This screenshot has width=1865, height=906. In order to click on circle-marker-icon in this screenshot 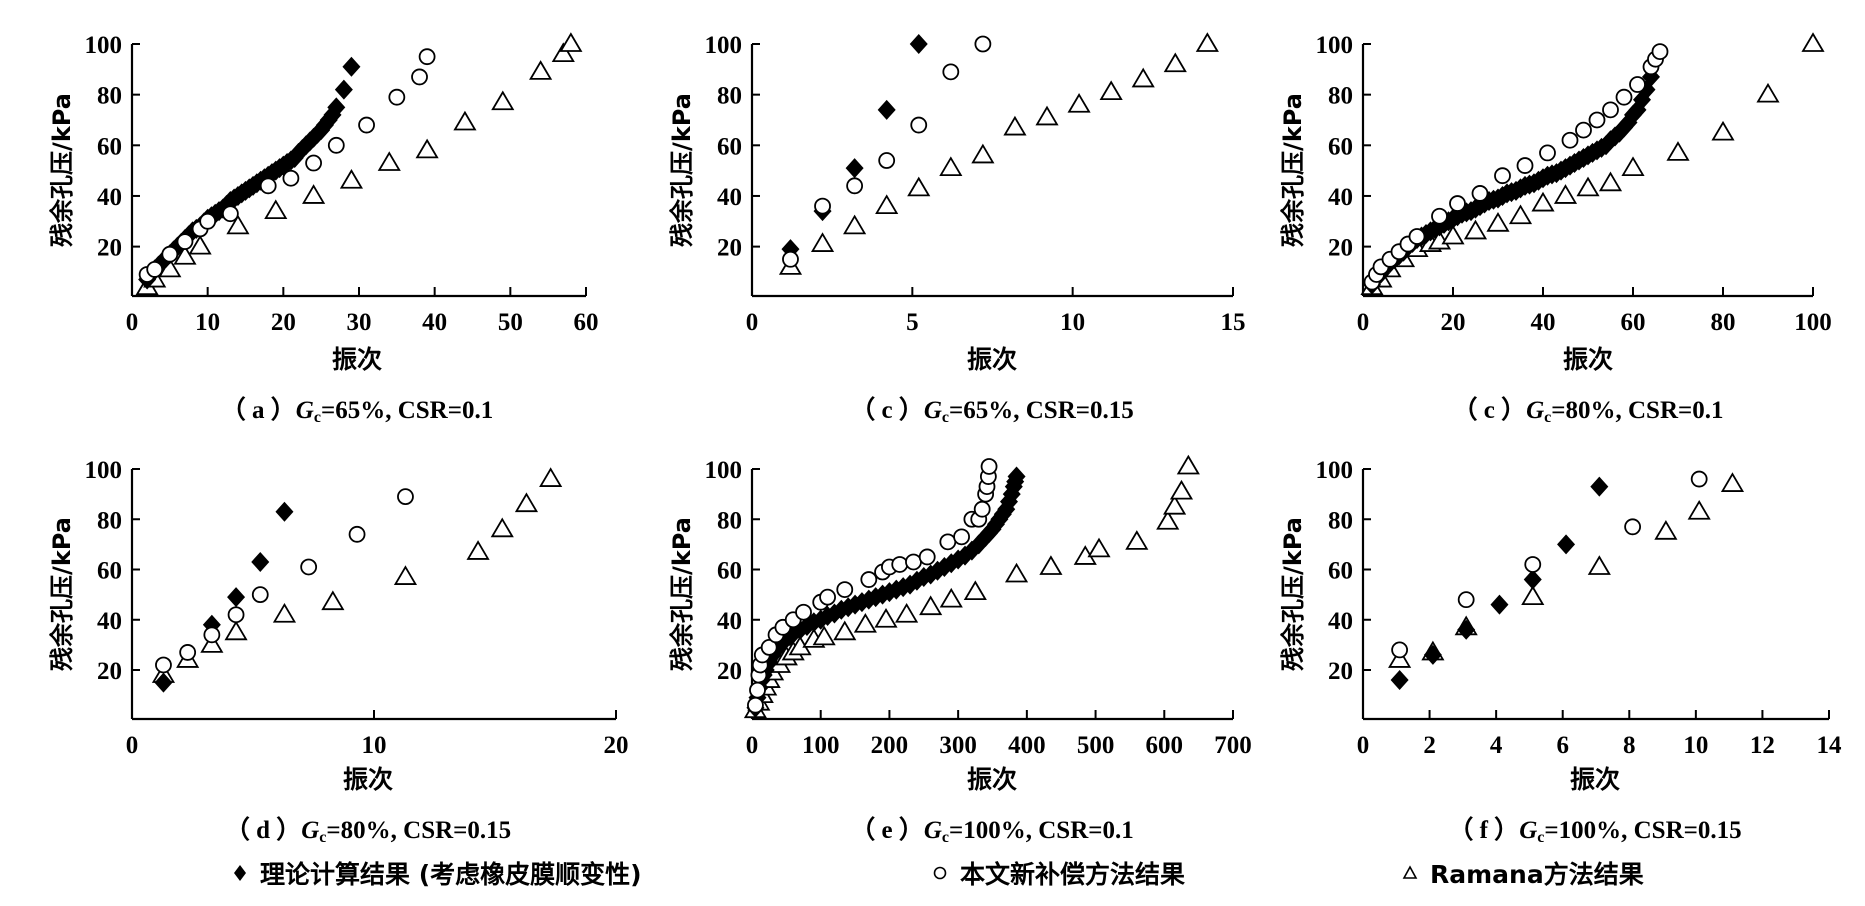, I will do `click(940, 873)`.